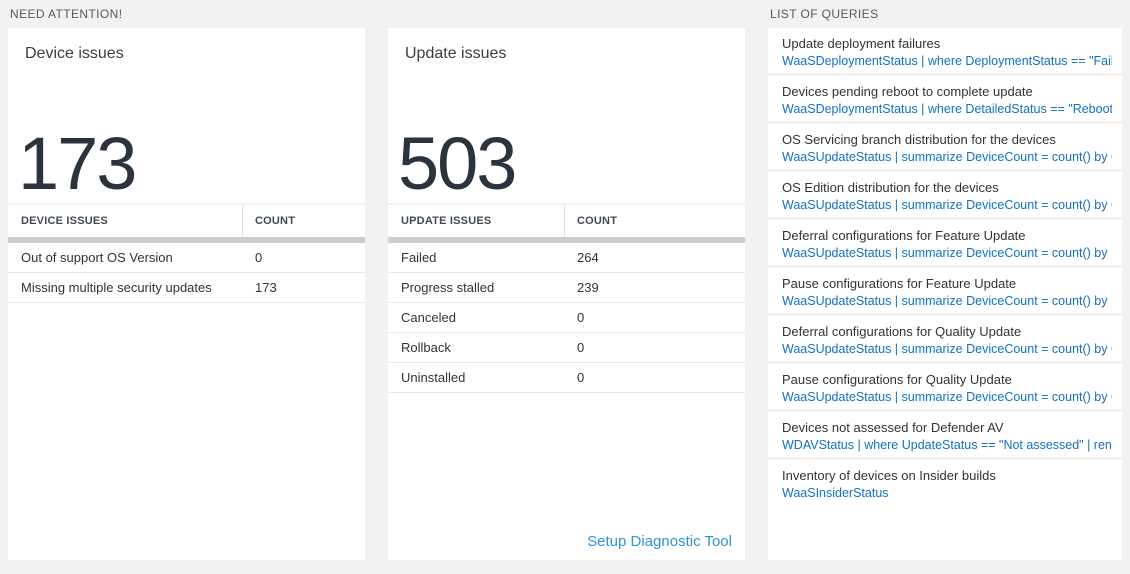 The image size is (1130, 574). I want to click on query-title: Inventory of devices on Insider builds, so click(889, 475).